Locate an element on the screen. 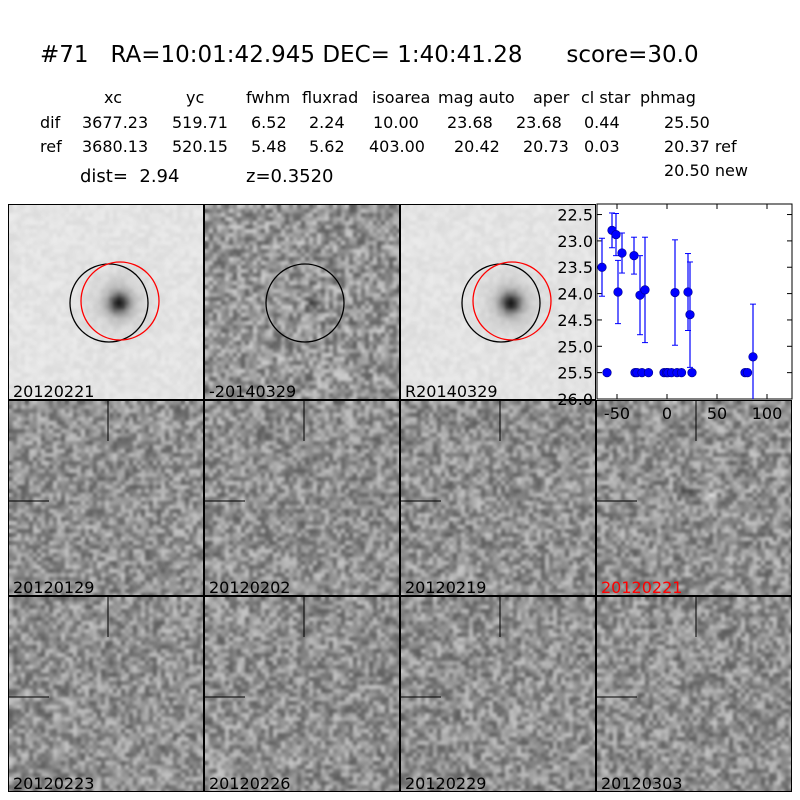 This screenshot has width=800, height=800. cutout-panel: 20120202 is located at coordinates (302, 498).